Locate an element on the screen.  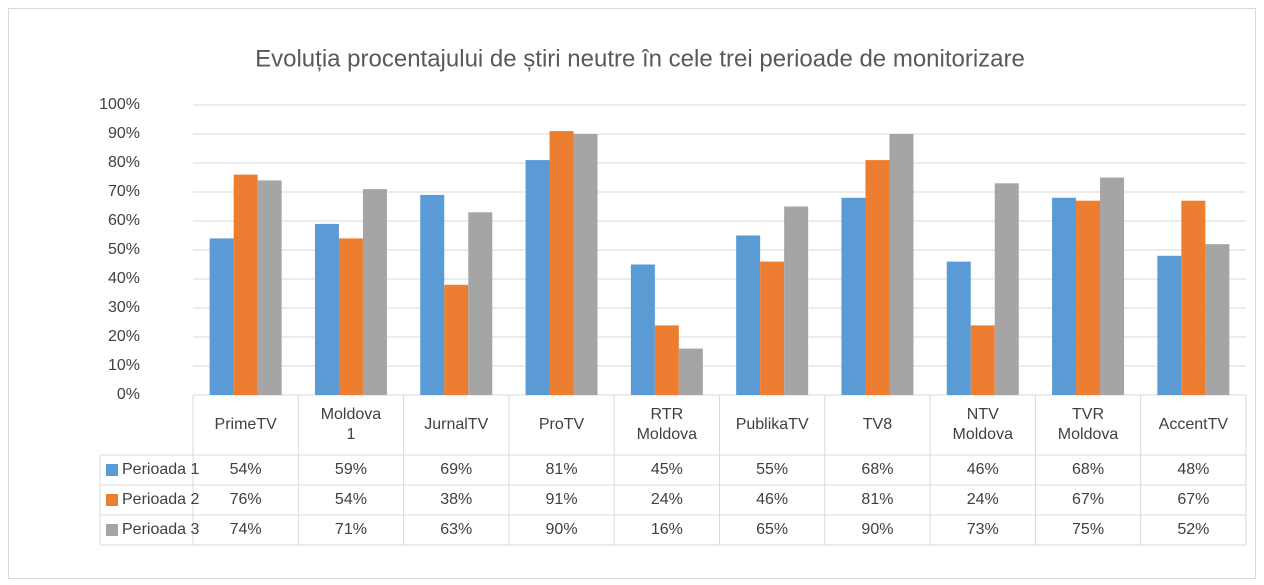
x-tick-cell: JurnalTV is located at coordinates (456, 424).